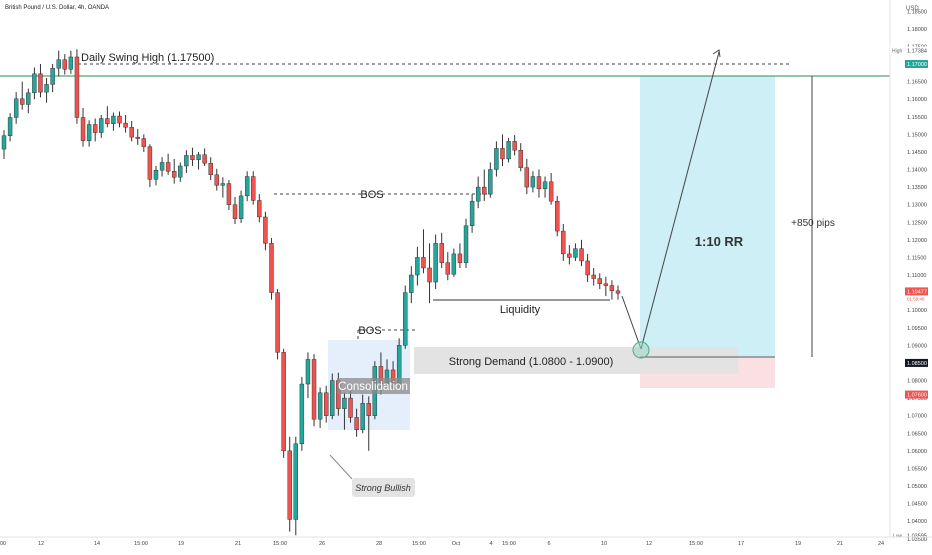 The image size is (932, 555). I want to click on entry-point-marker, so click(641, 350).